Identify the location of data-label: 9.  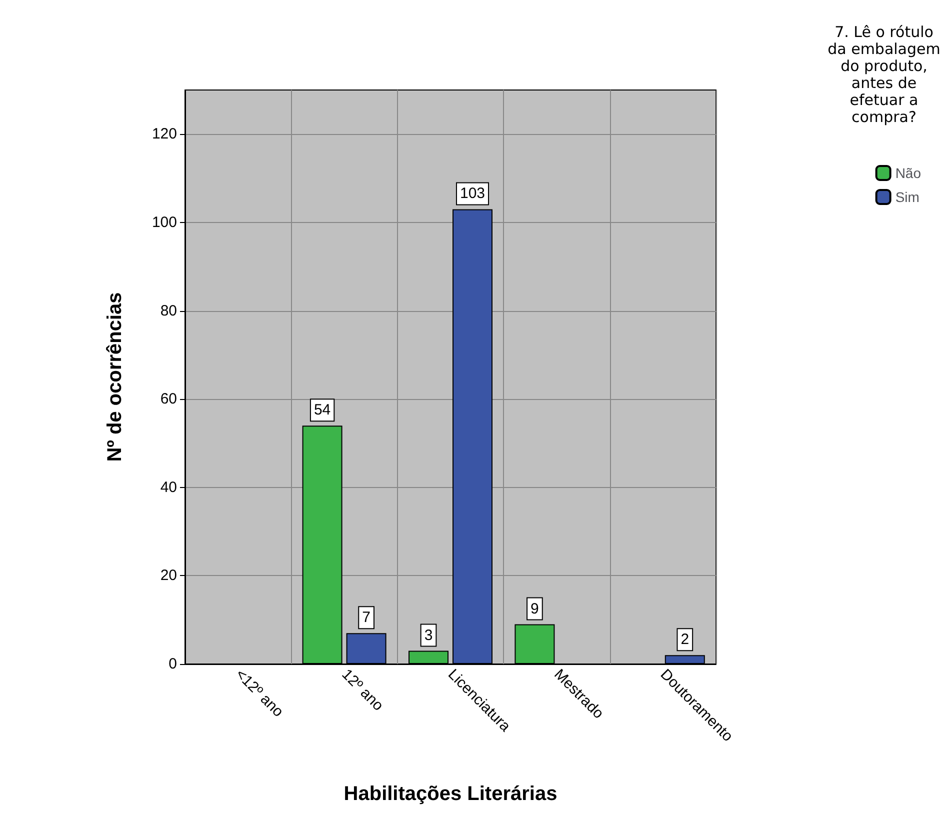
(534, 609).